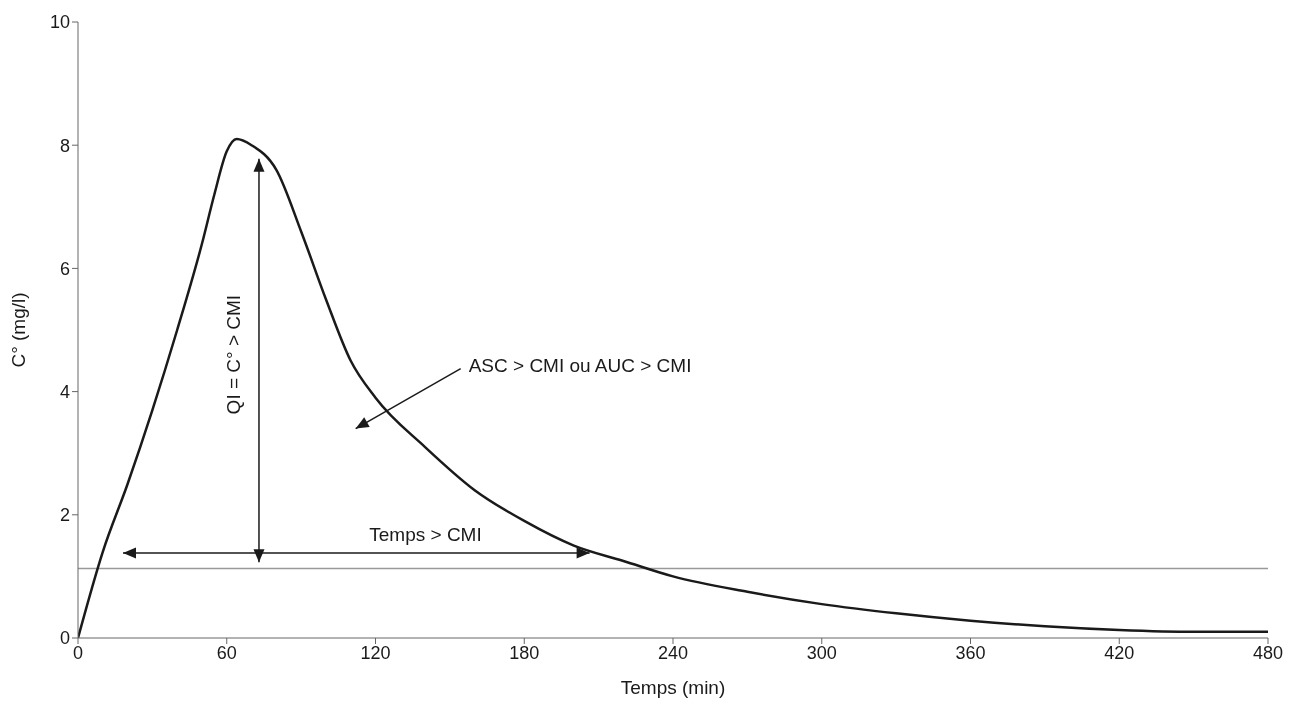 The width and height of the screenshot is (1294, 716). Describe the element at coordinates (673, 652) in the screenshot. I see `x-tick-label: 240` at that location.